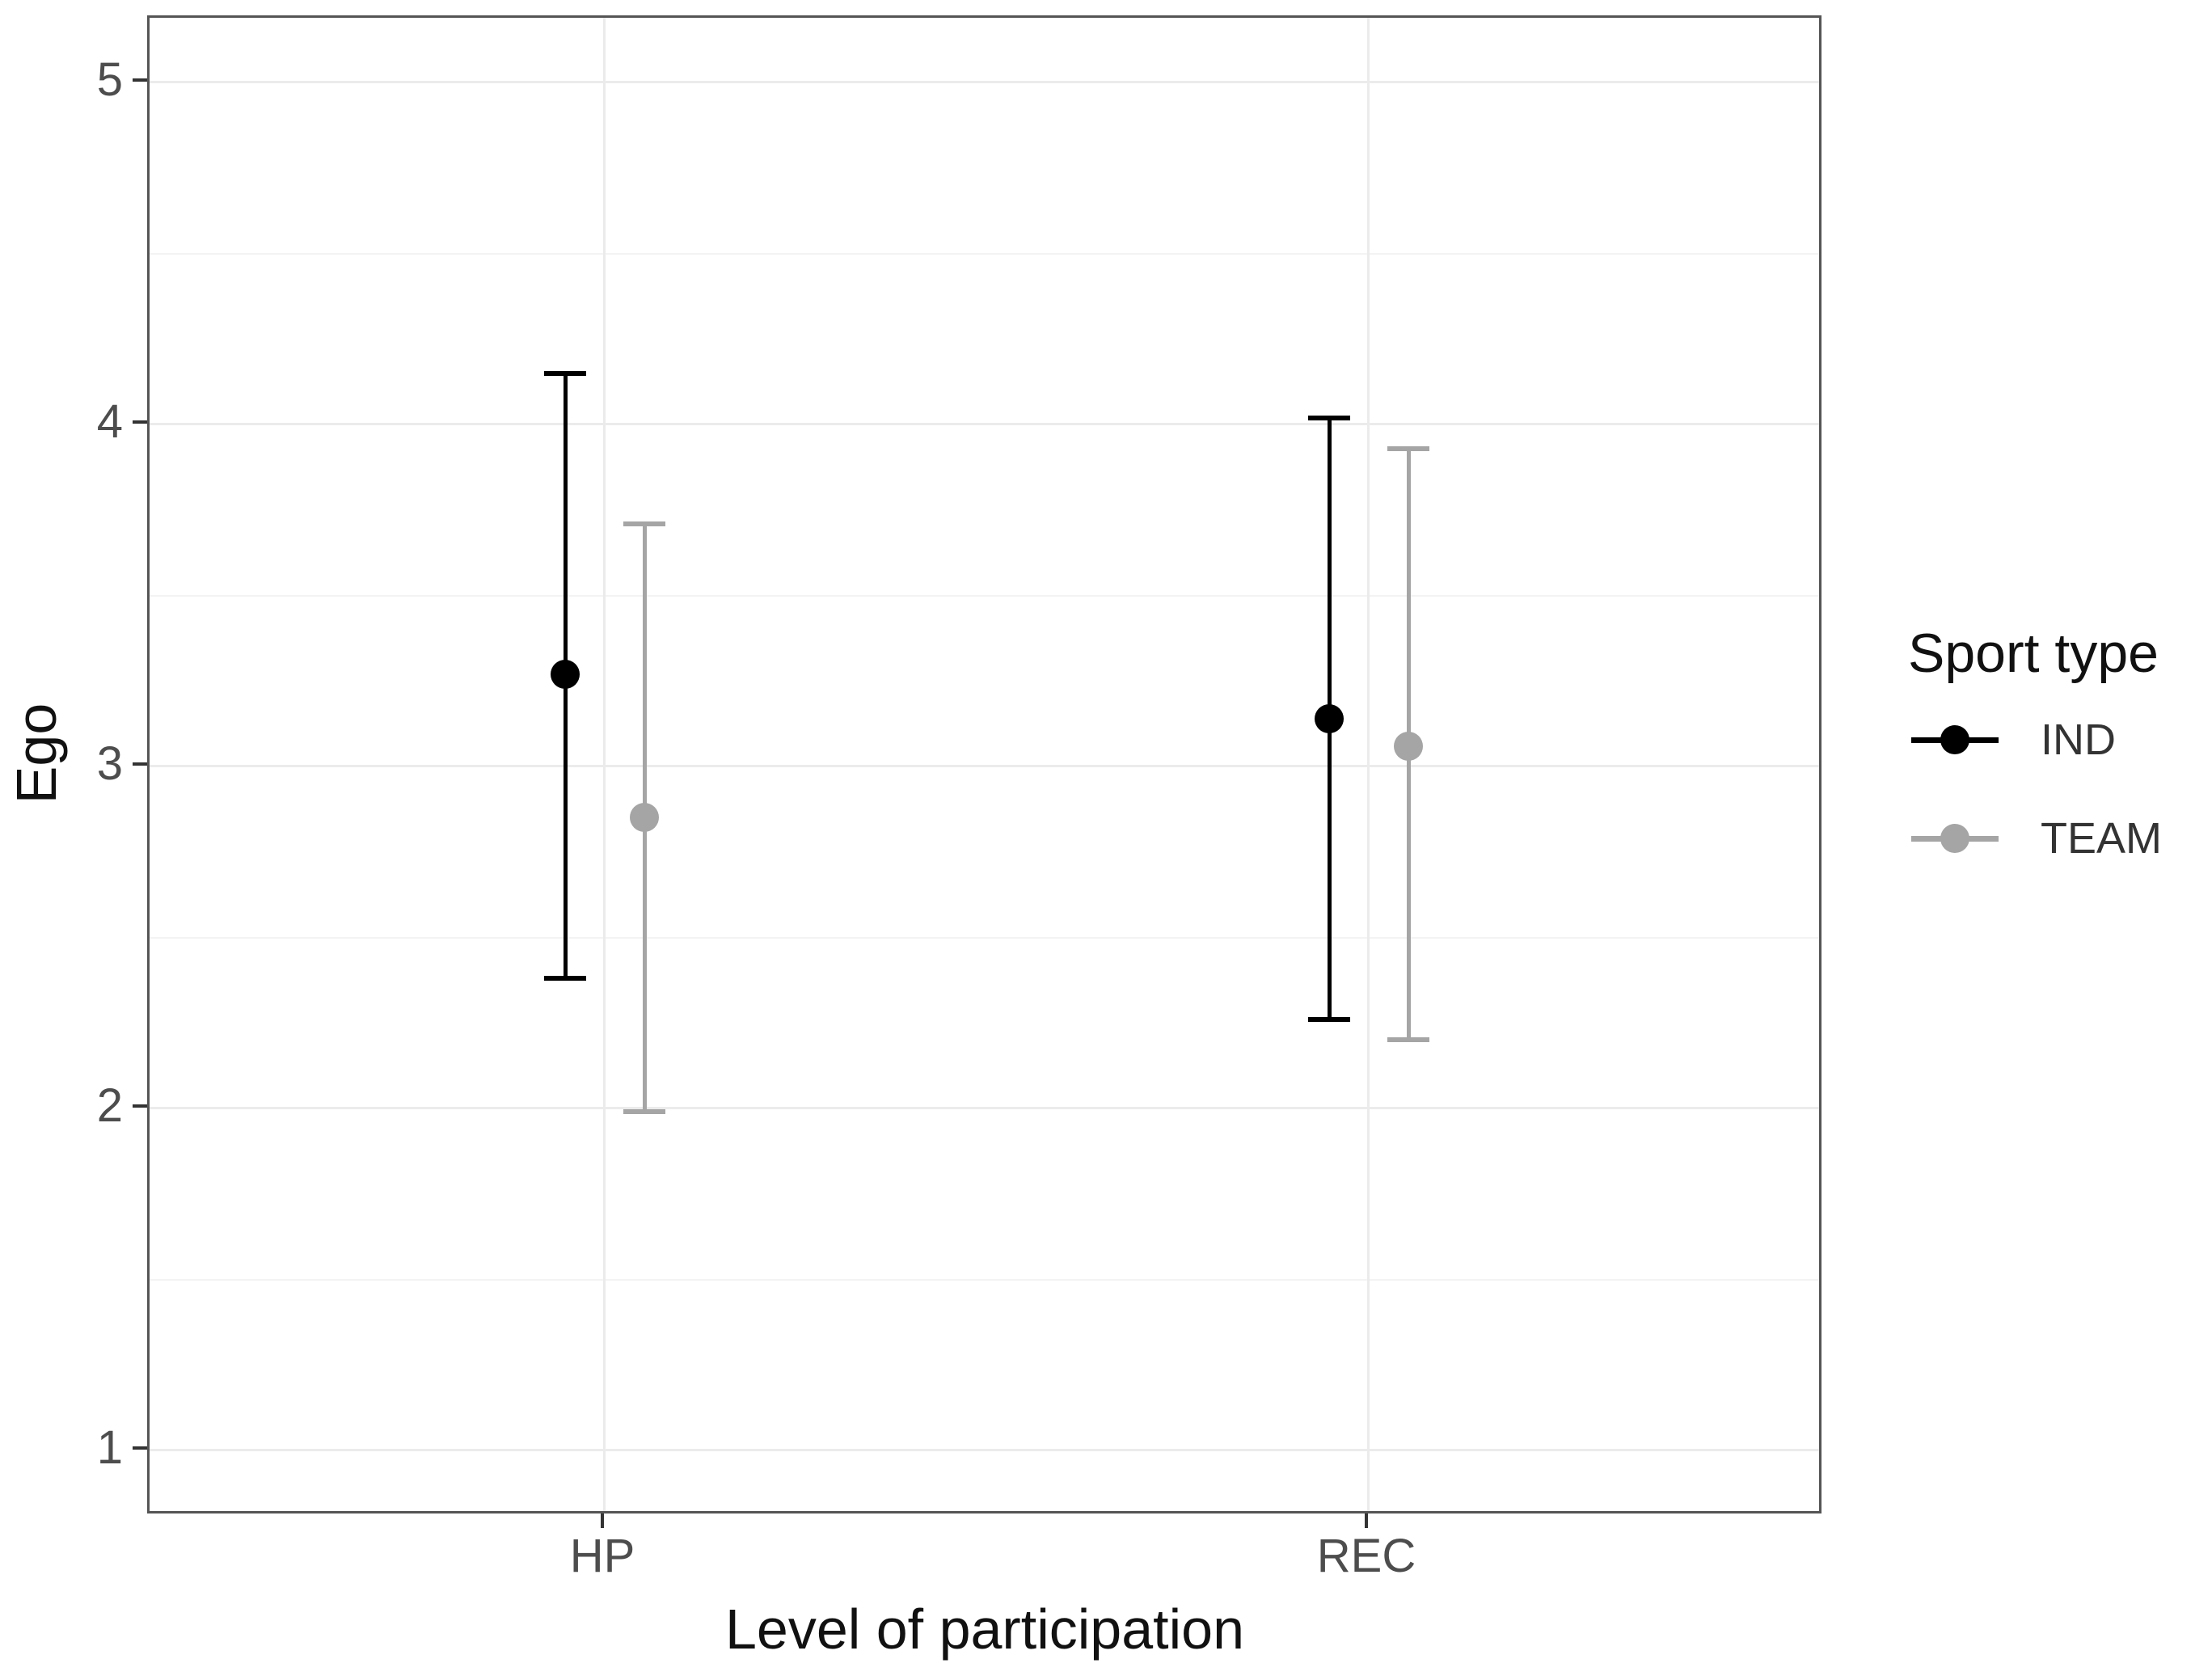 The height and width of the screenshot is (1676, 2212). Describe the element at coordinates (2033, 653) in the screenshot. I see `legend-title: Sport type` at that location.